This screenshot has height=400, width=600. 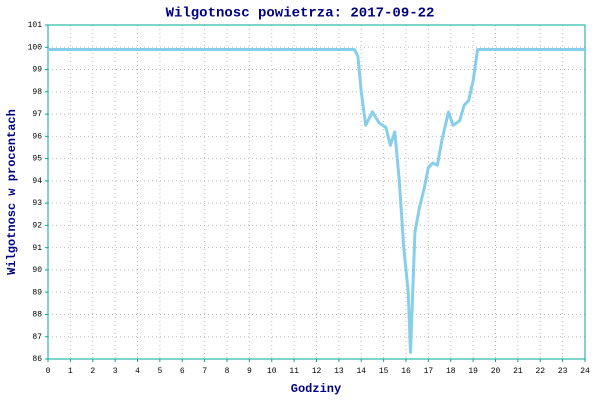 What do you see at coordinates (563, 371) in the screenshot?
I see `x-tick-label: 23` at bounding box center [563, 371].